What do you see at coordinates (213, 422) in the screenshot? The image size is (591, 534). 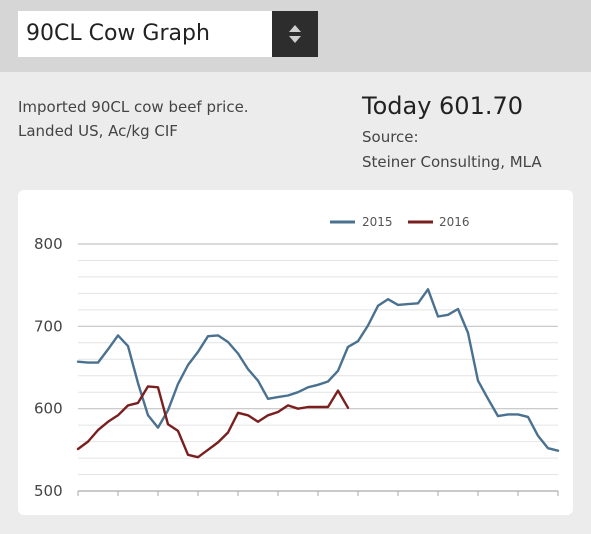 I see `series-line-2016` at bounding box center [213, 422].